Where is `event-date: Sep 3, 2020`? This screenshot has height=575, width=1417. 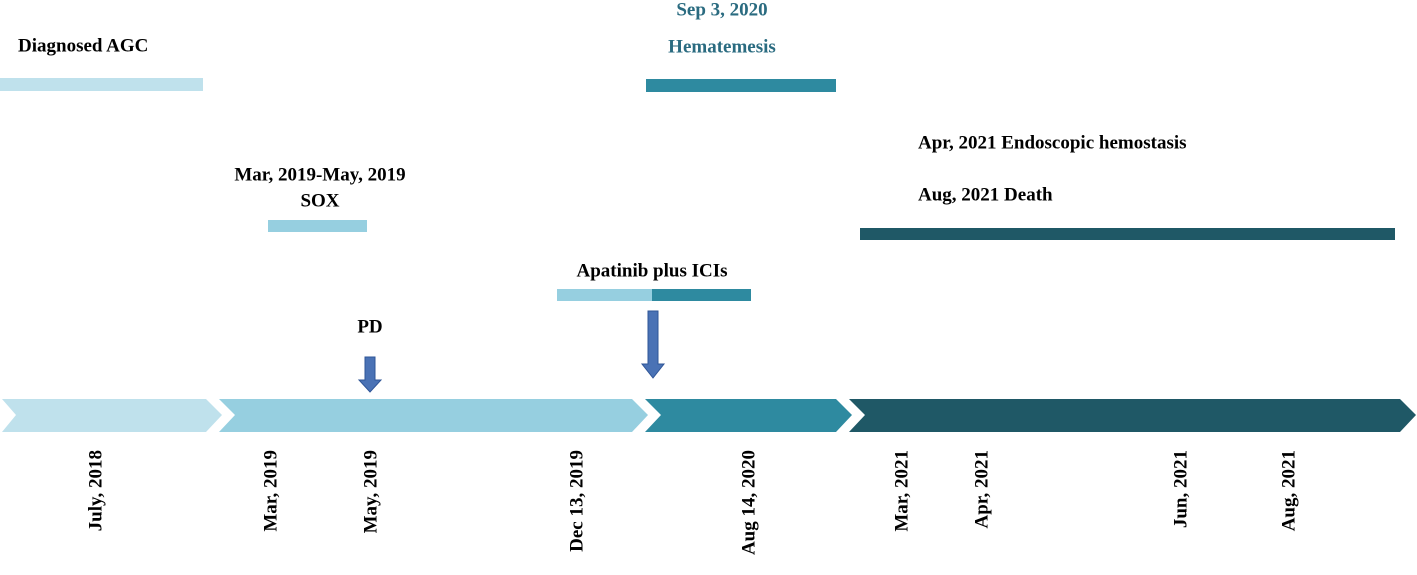
event-date: Sep 3, 2020 is located at coordinates (721, 10).